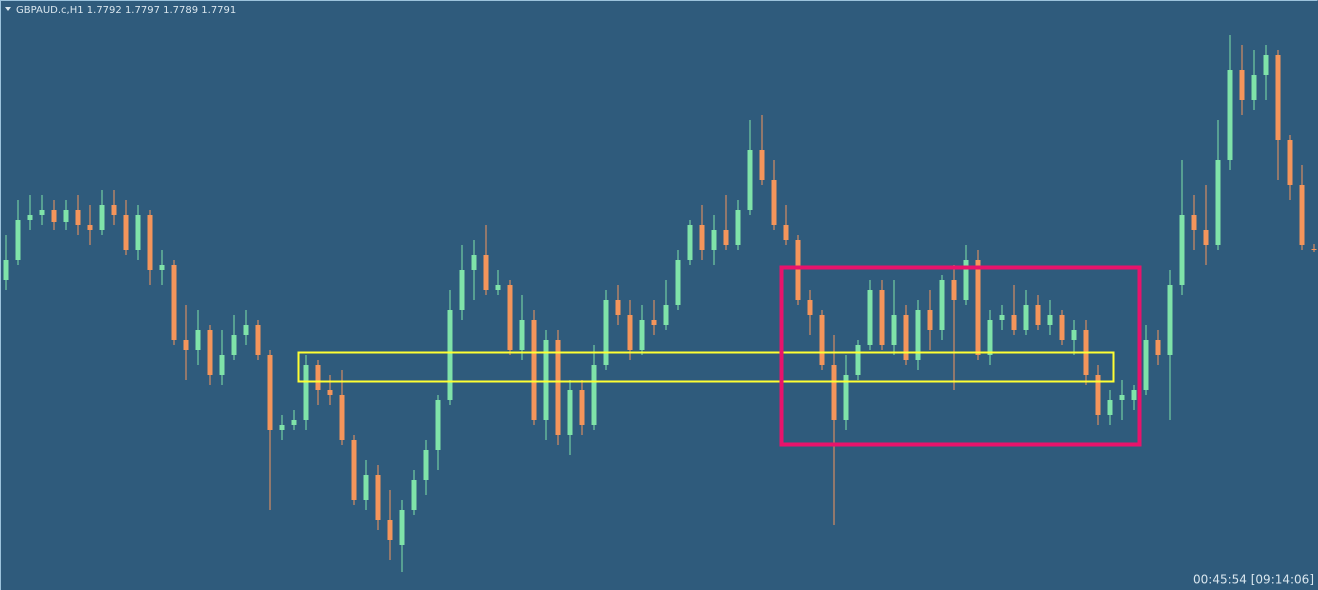  What do you see at coordinates (706, 367) in the screenshot?
I see `range-box` at bounding box center [706, 367].